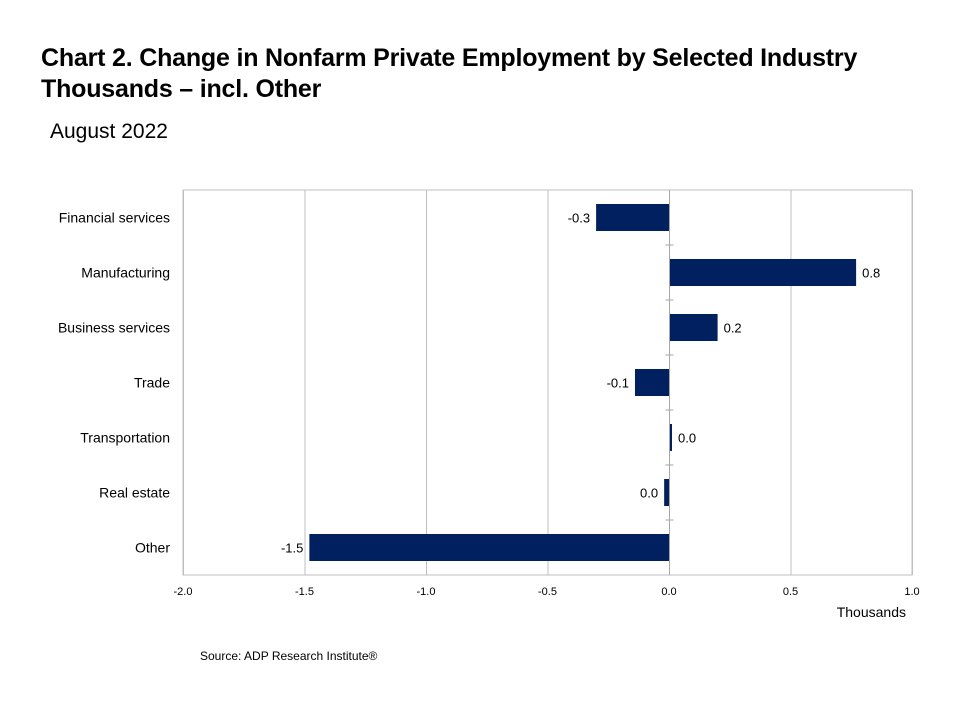  I want to click on x-tick-label: 0.5, so click(790, 592).